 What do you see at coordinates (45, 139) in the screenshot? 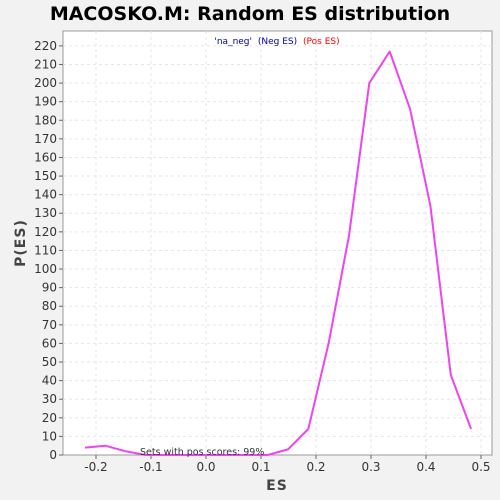
I see `y-tick-label: 170` at bounding box center [45, 139].